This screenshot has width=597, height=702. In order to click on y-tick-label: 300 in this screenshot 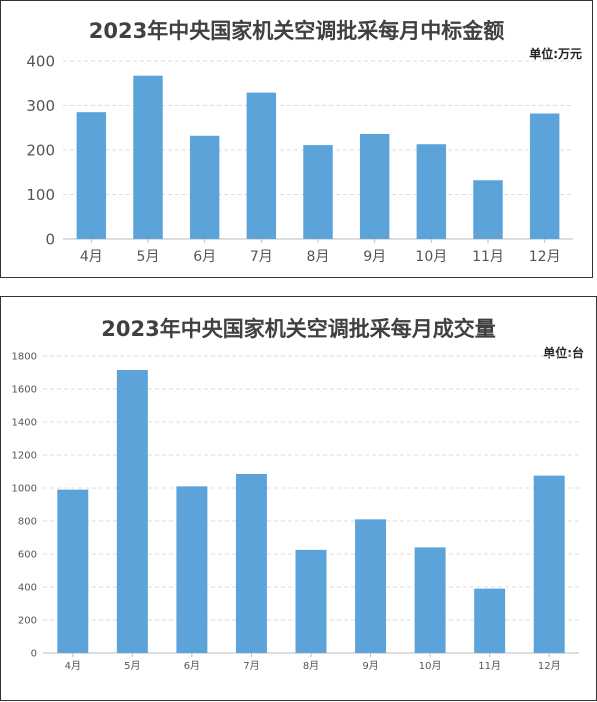, I will do `click(40, 106)`.